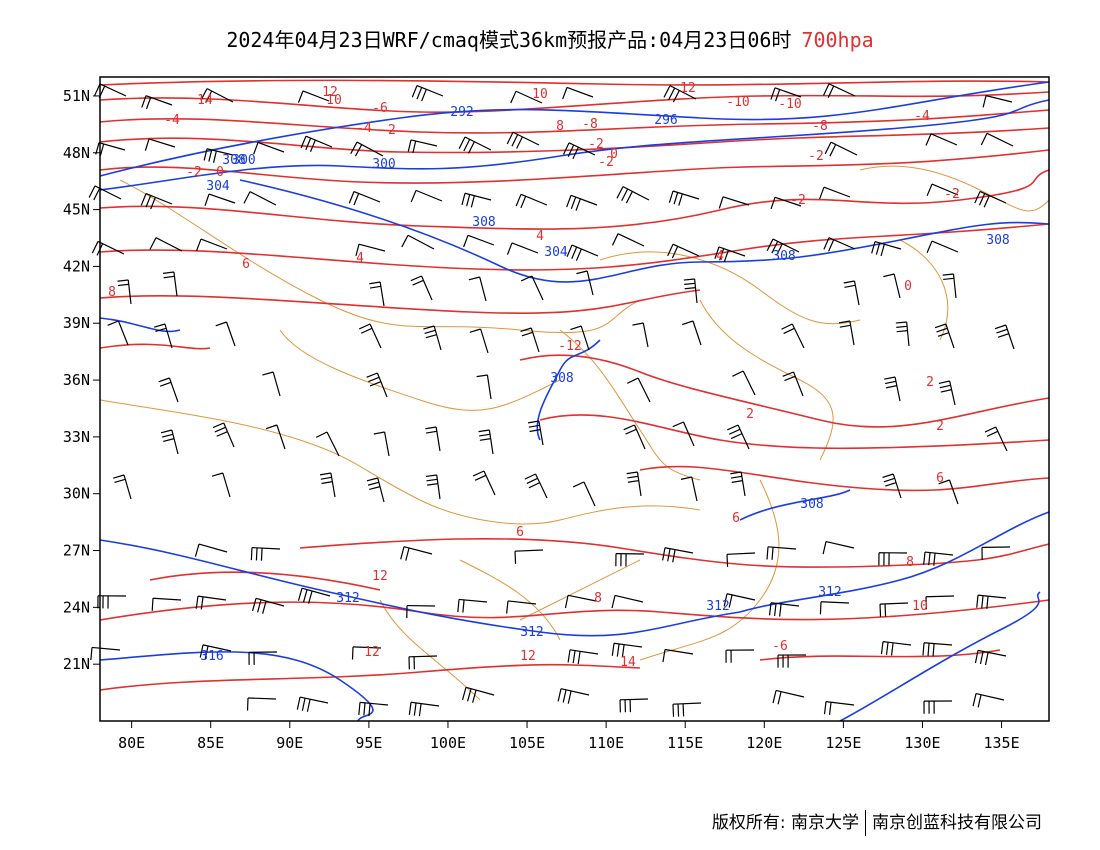 The image size is (1100, 850). Describe the element at coordinates (76, 494) in the screenshot. I see `y-tick-label: 30N` at that location.